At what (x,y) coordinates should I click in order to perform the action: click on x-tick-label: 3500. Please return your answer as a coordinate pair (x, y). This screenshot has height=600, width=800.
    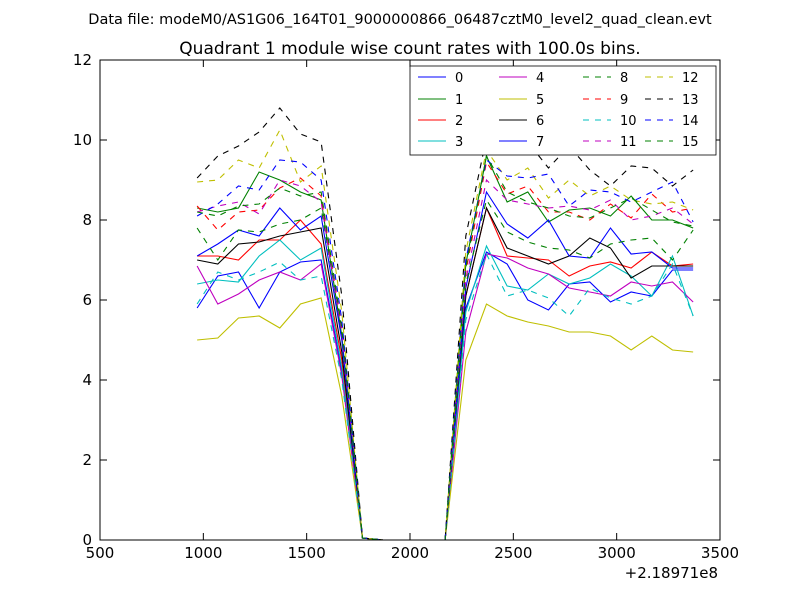
    Looking at the image, I should click on (720, 553).